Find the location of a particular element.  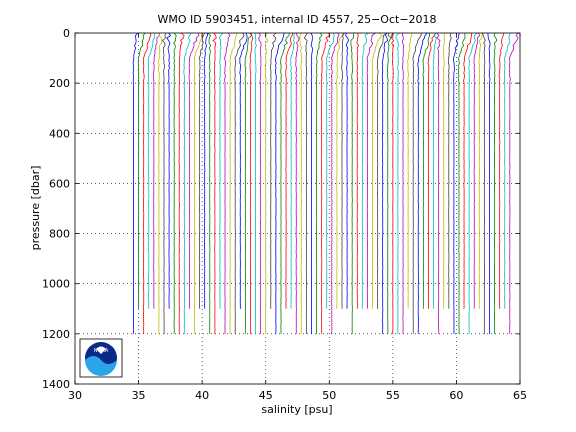

noaa-logo-text: NOAA is located at coordinates (101, 351).